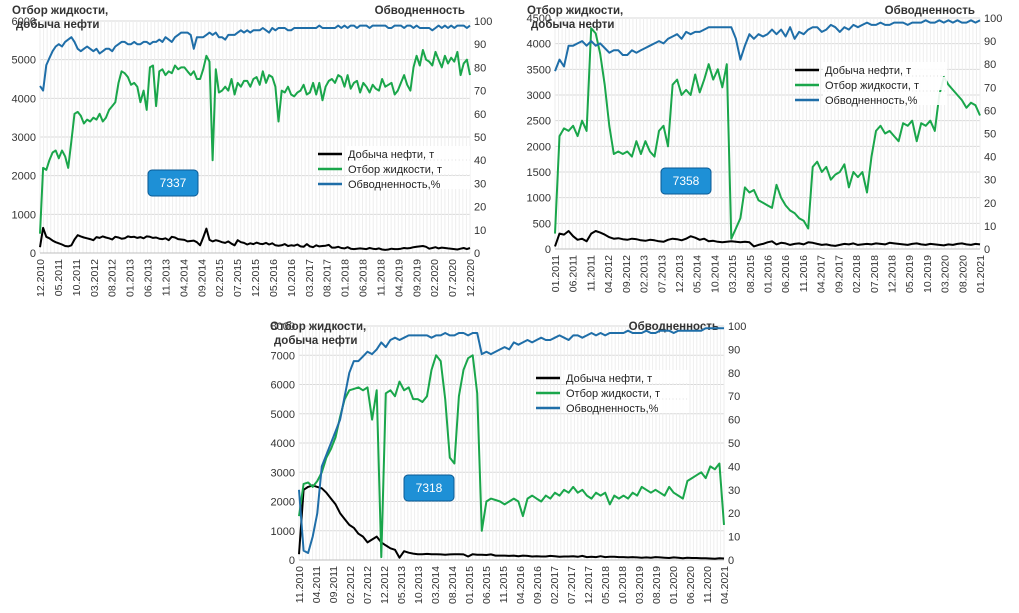 Image resolution: width=1019 pixels, height=613 pixels. Describe the element at coordinates (990, 135) in the screenshot. I see `y-right-tick-label: 50` at that location.